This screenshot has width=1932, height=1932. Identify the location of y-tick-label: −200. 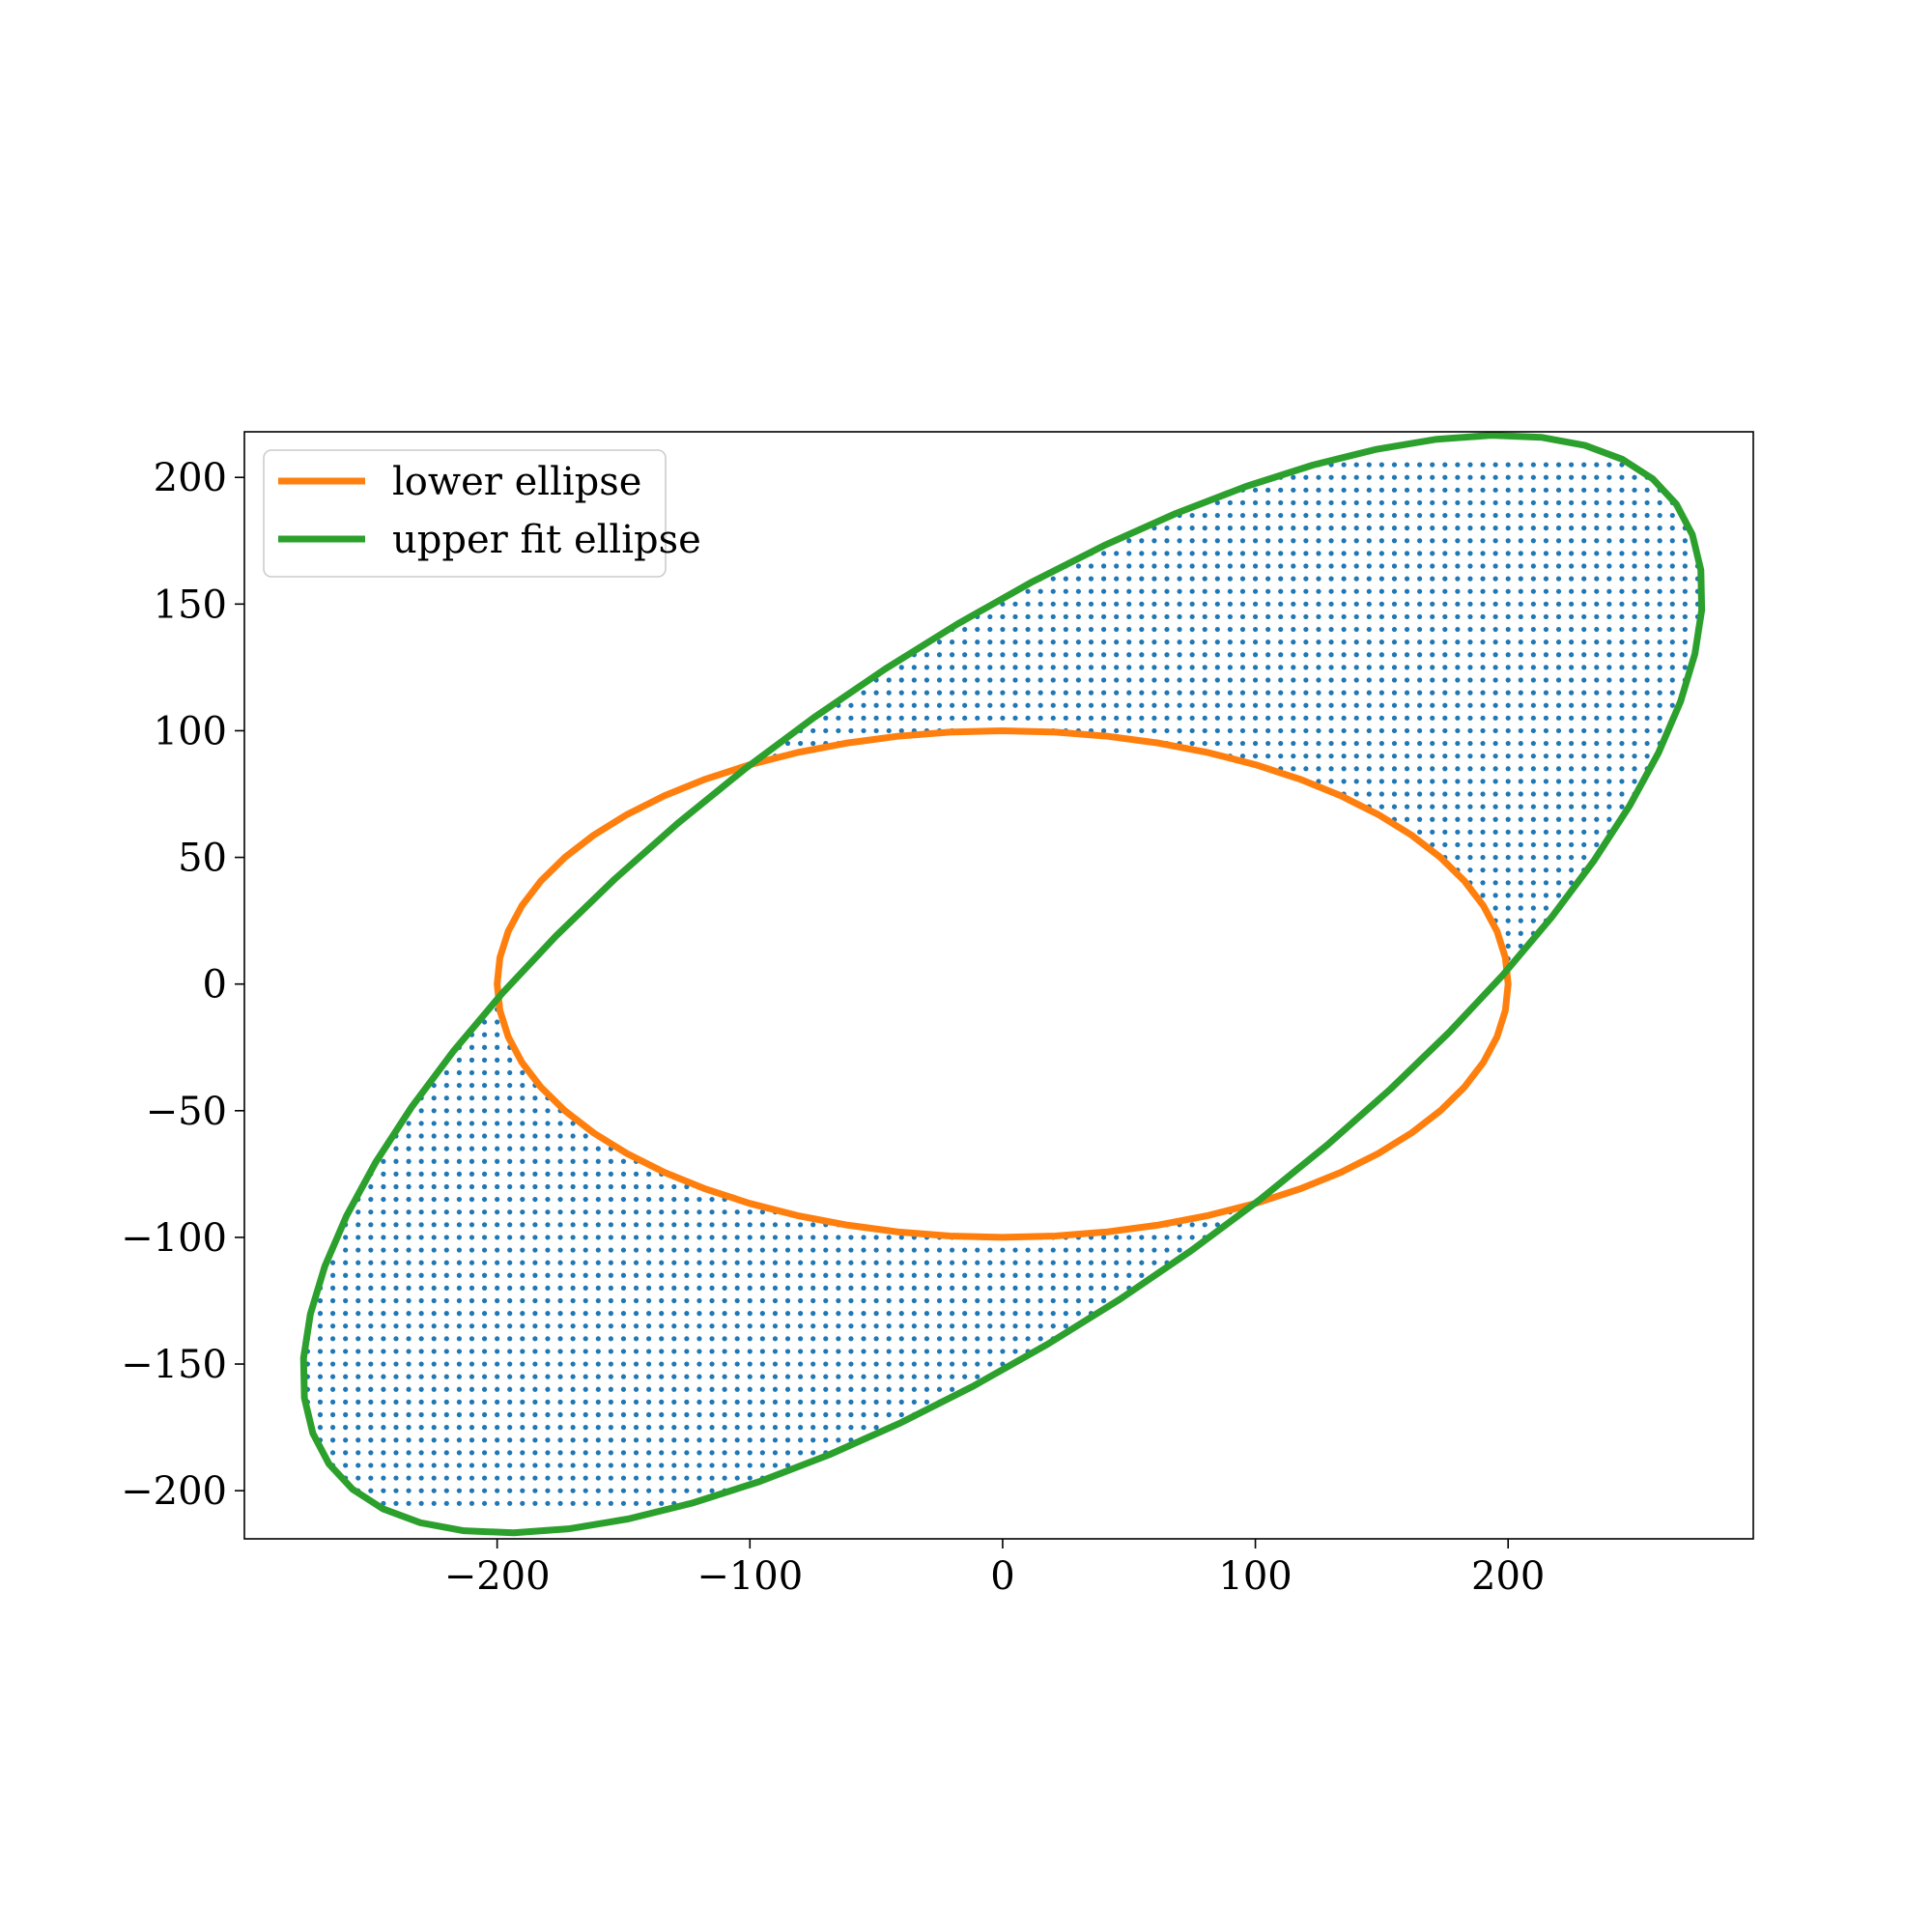
(174, 1491).